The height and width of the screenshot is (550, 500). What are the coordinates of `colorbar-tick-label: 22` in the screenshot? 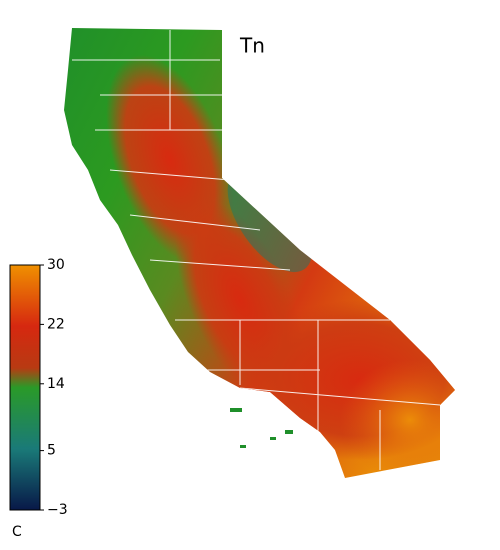 It's located at (56, 324).